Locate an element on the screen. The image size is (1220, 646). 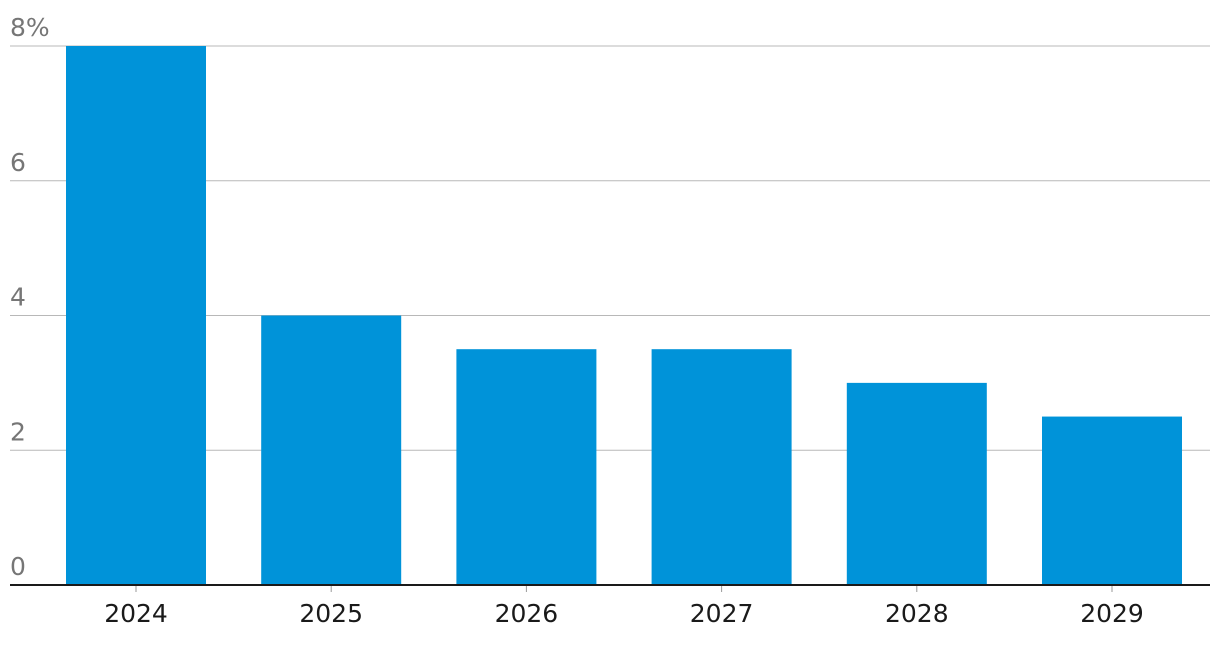
x-tick-label-2024: 2024 is located at coordinates (136, 613).